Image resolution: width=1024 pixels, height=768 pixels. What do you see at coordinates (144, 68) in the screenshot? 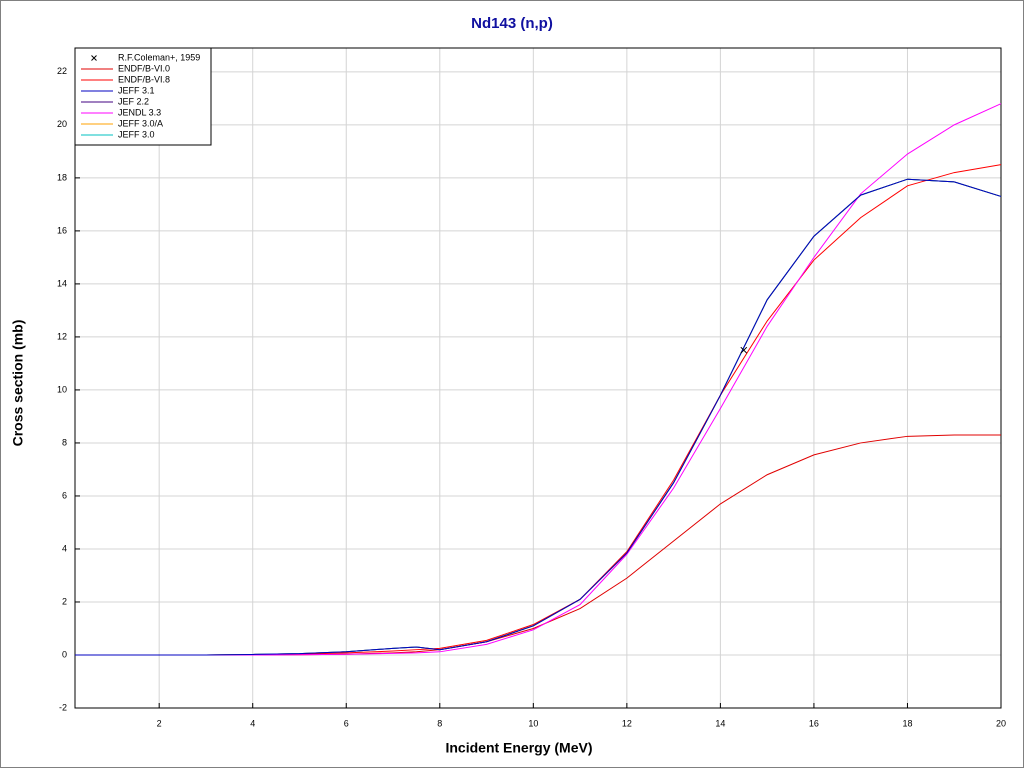
I see `legend-label: ENDF/B-VI.0` at bounding box center [144, 68].